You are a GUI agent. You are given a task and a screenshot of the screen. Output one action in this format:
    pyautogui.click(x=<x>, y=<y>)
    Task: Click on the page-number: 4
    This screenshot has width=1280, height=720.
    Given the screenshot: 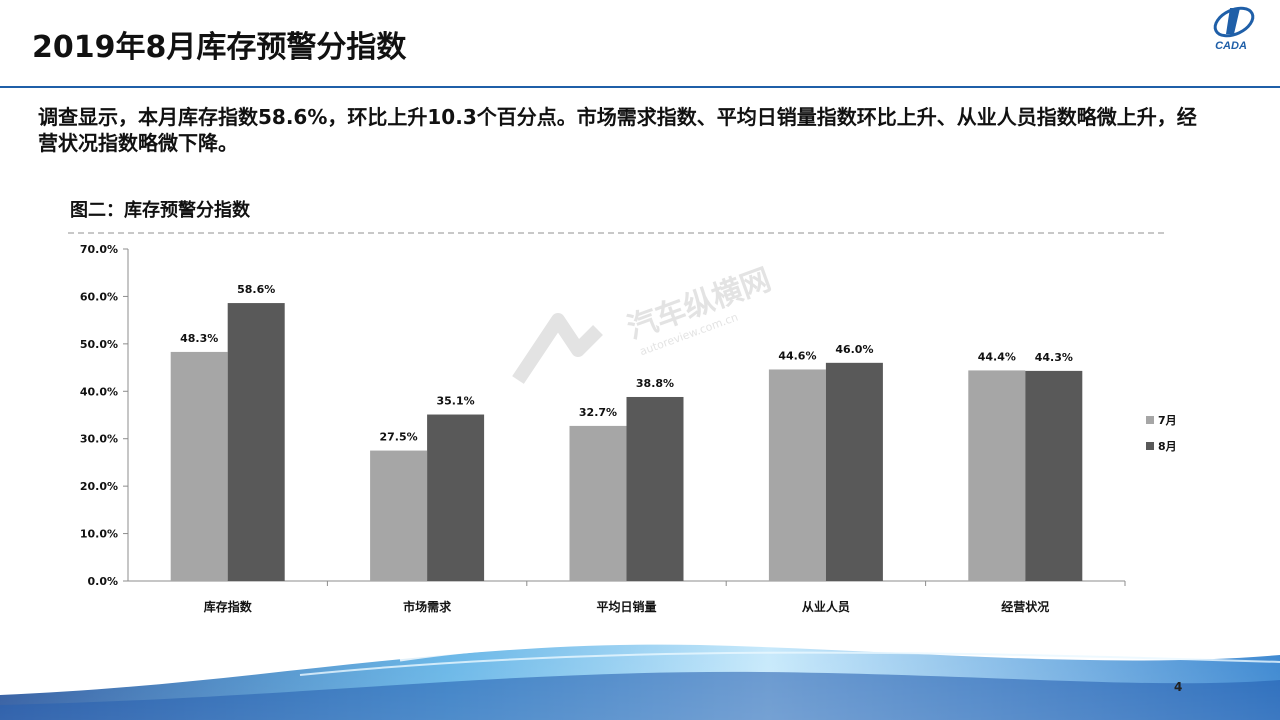 What is the action you would take?
    pyautogui.click(x=1178, y=687)
    